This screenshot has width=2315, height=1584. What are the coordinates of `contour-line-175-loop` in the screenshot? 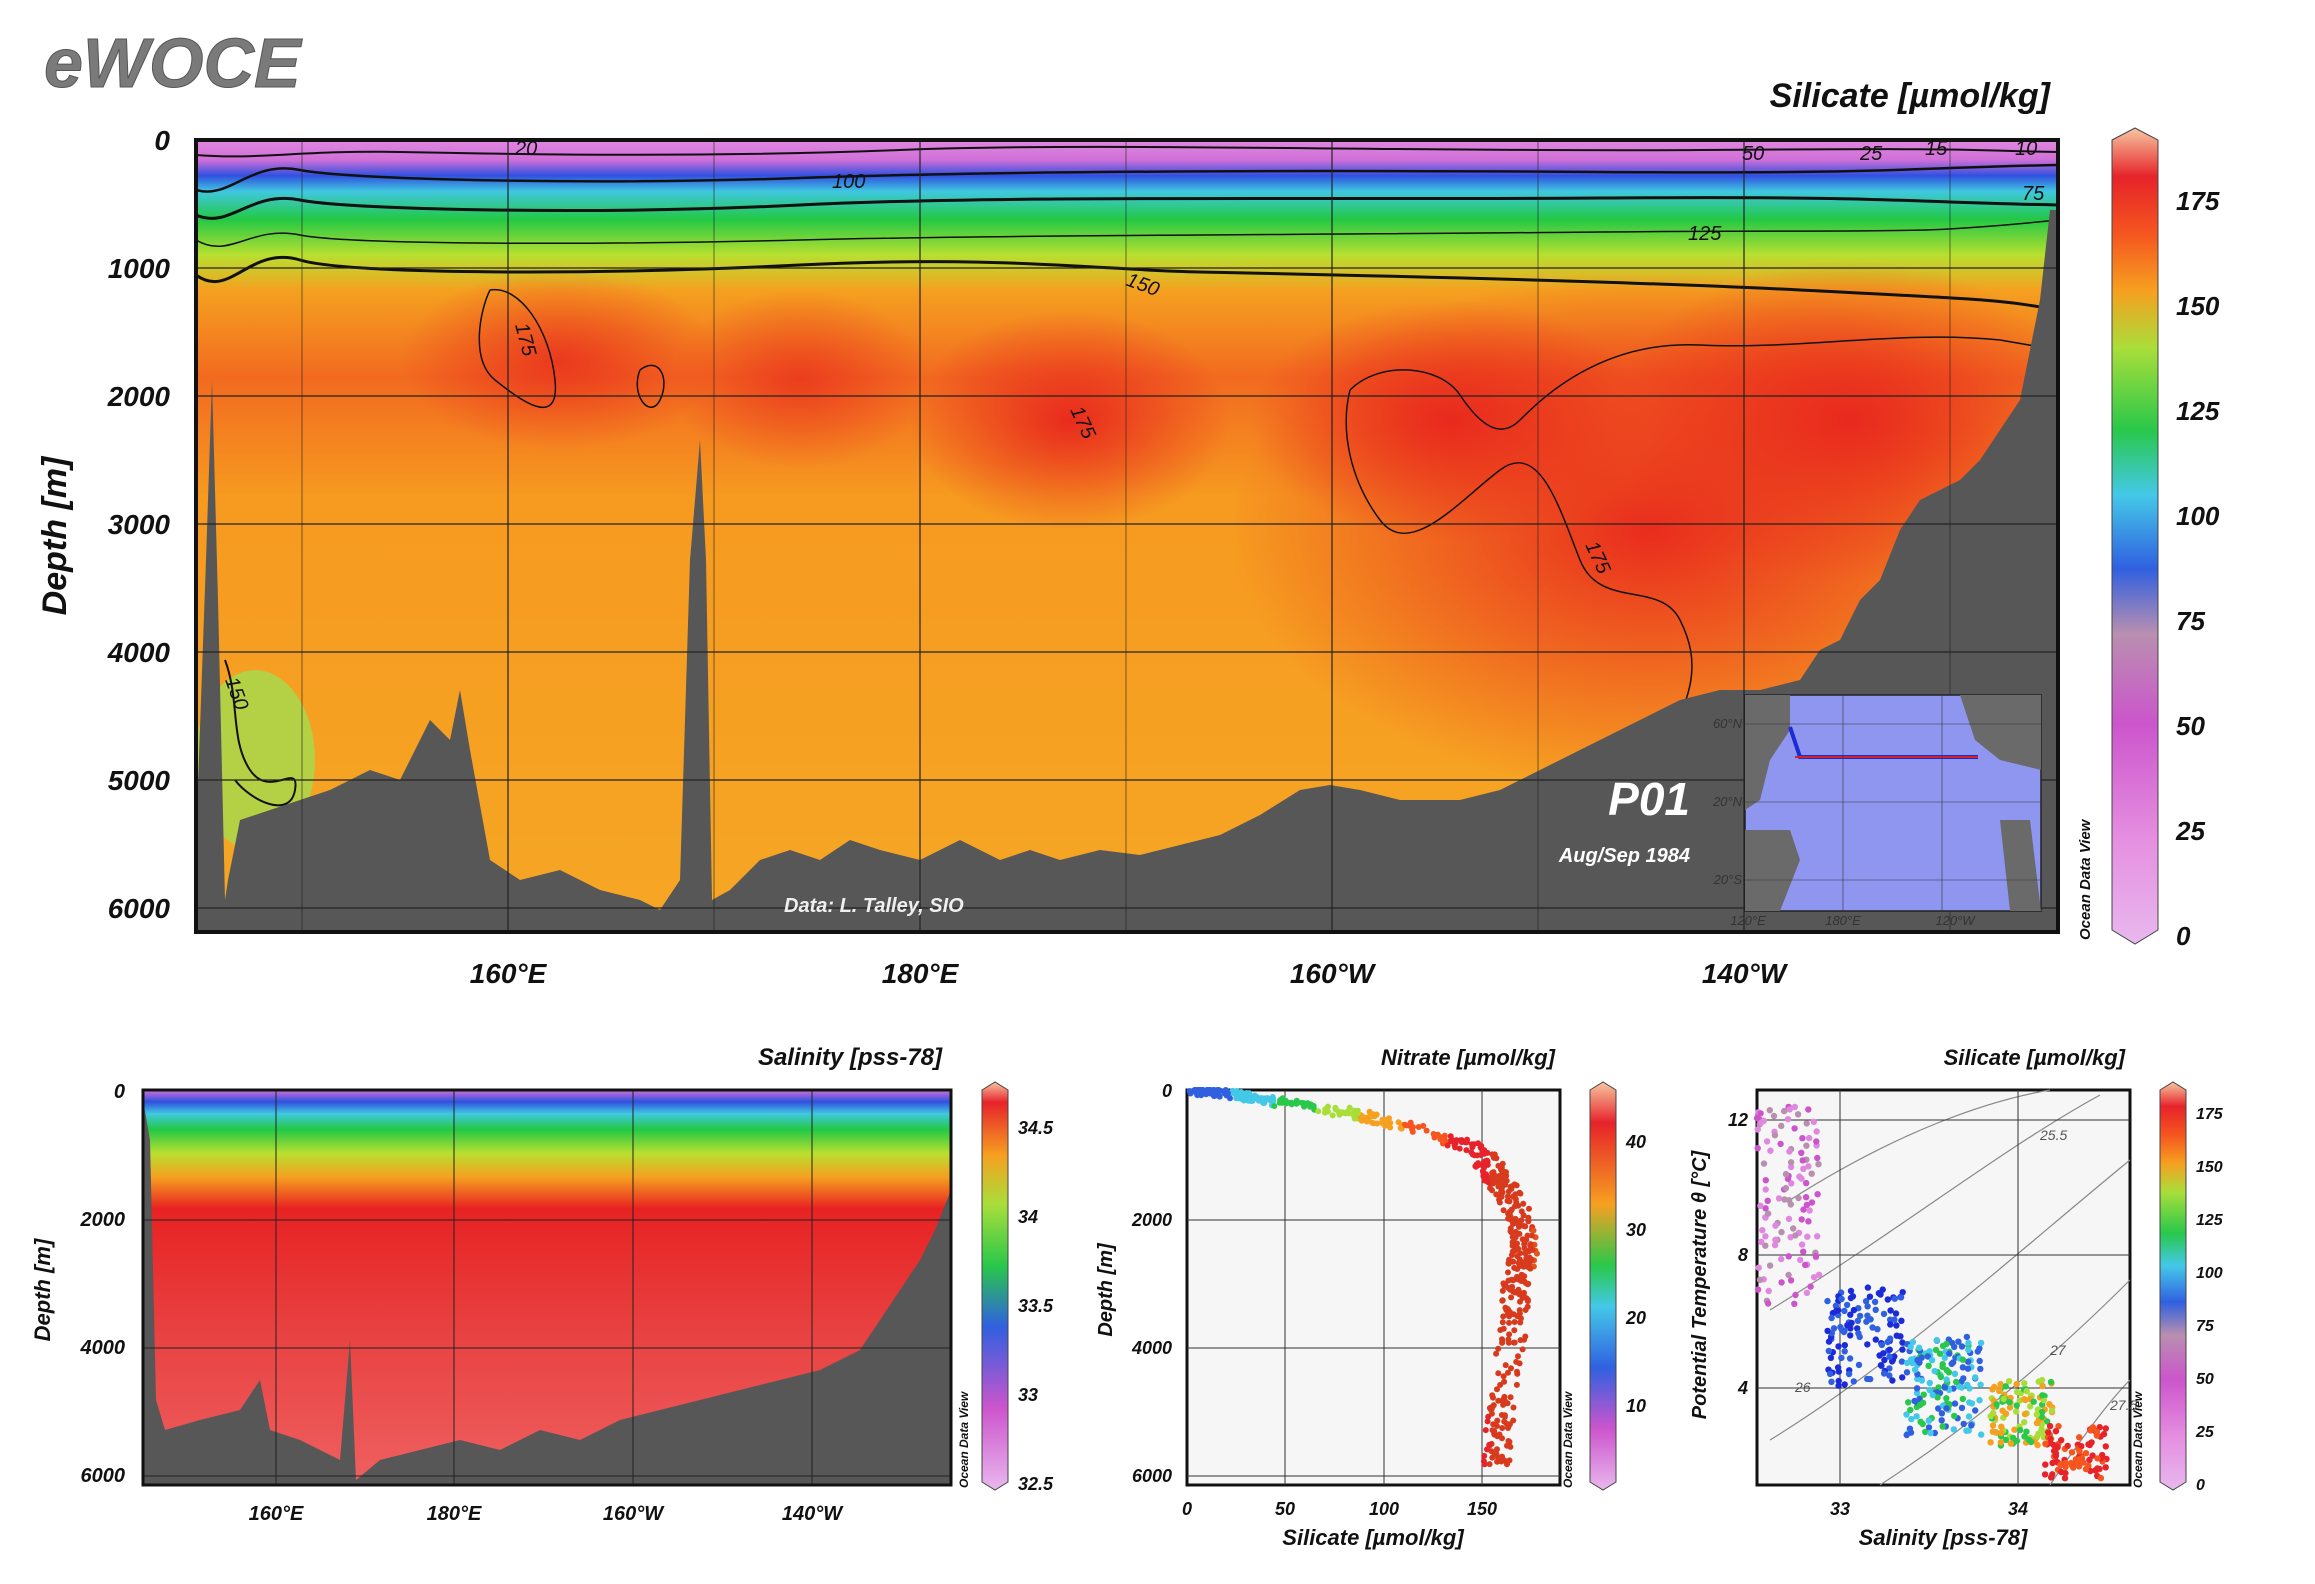 It's located at (1519, 585).